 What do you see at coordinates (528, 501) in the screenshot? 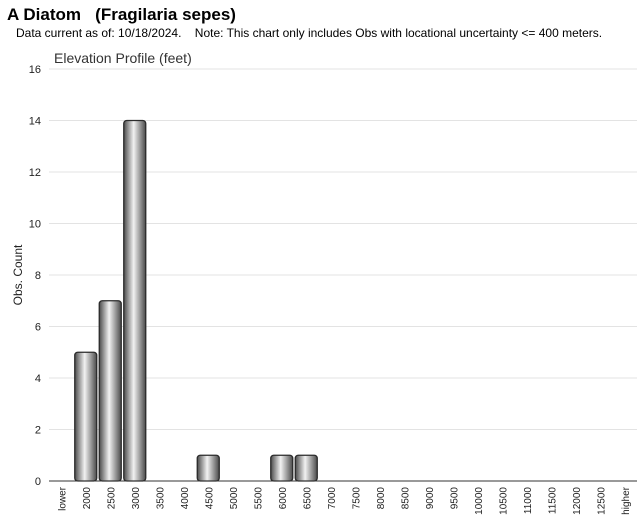
I see `x-tick-label: 11000` at bounding box center [528, 501].